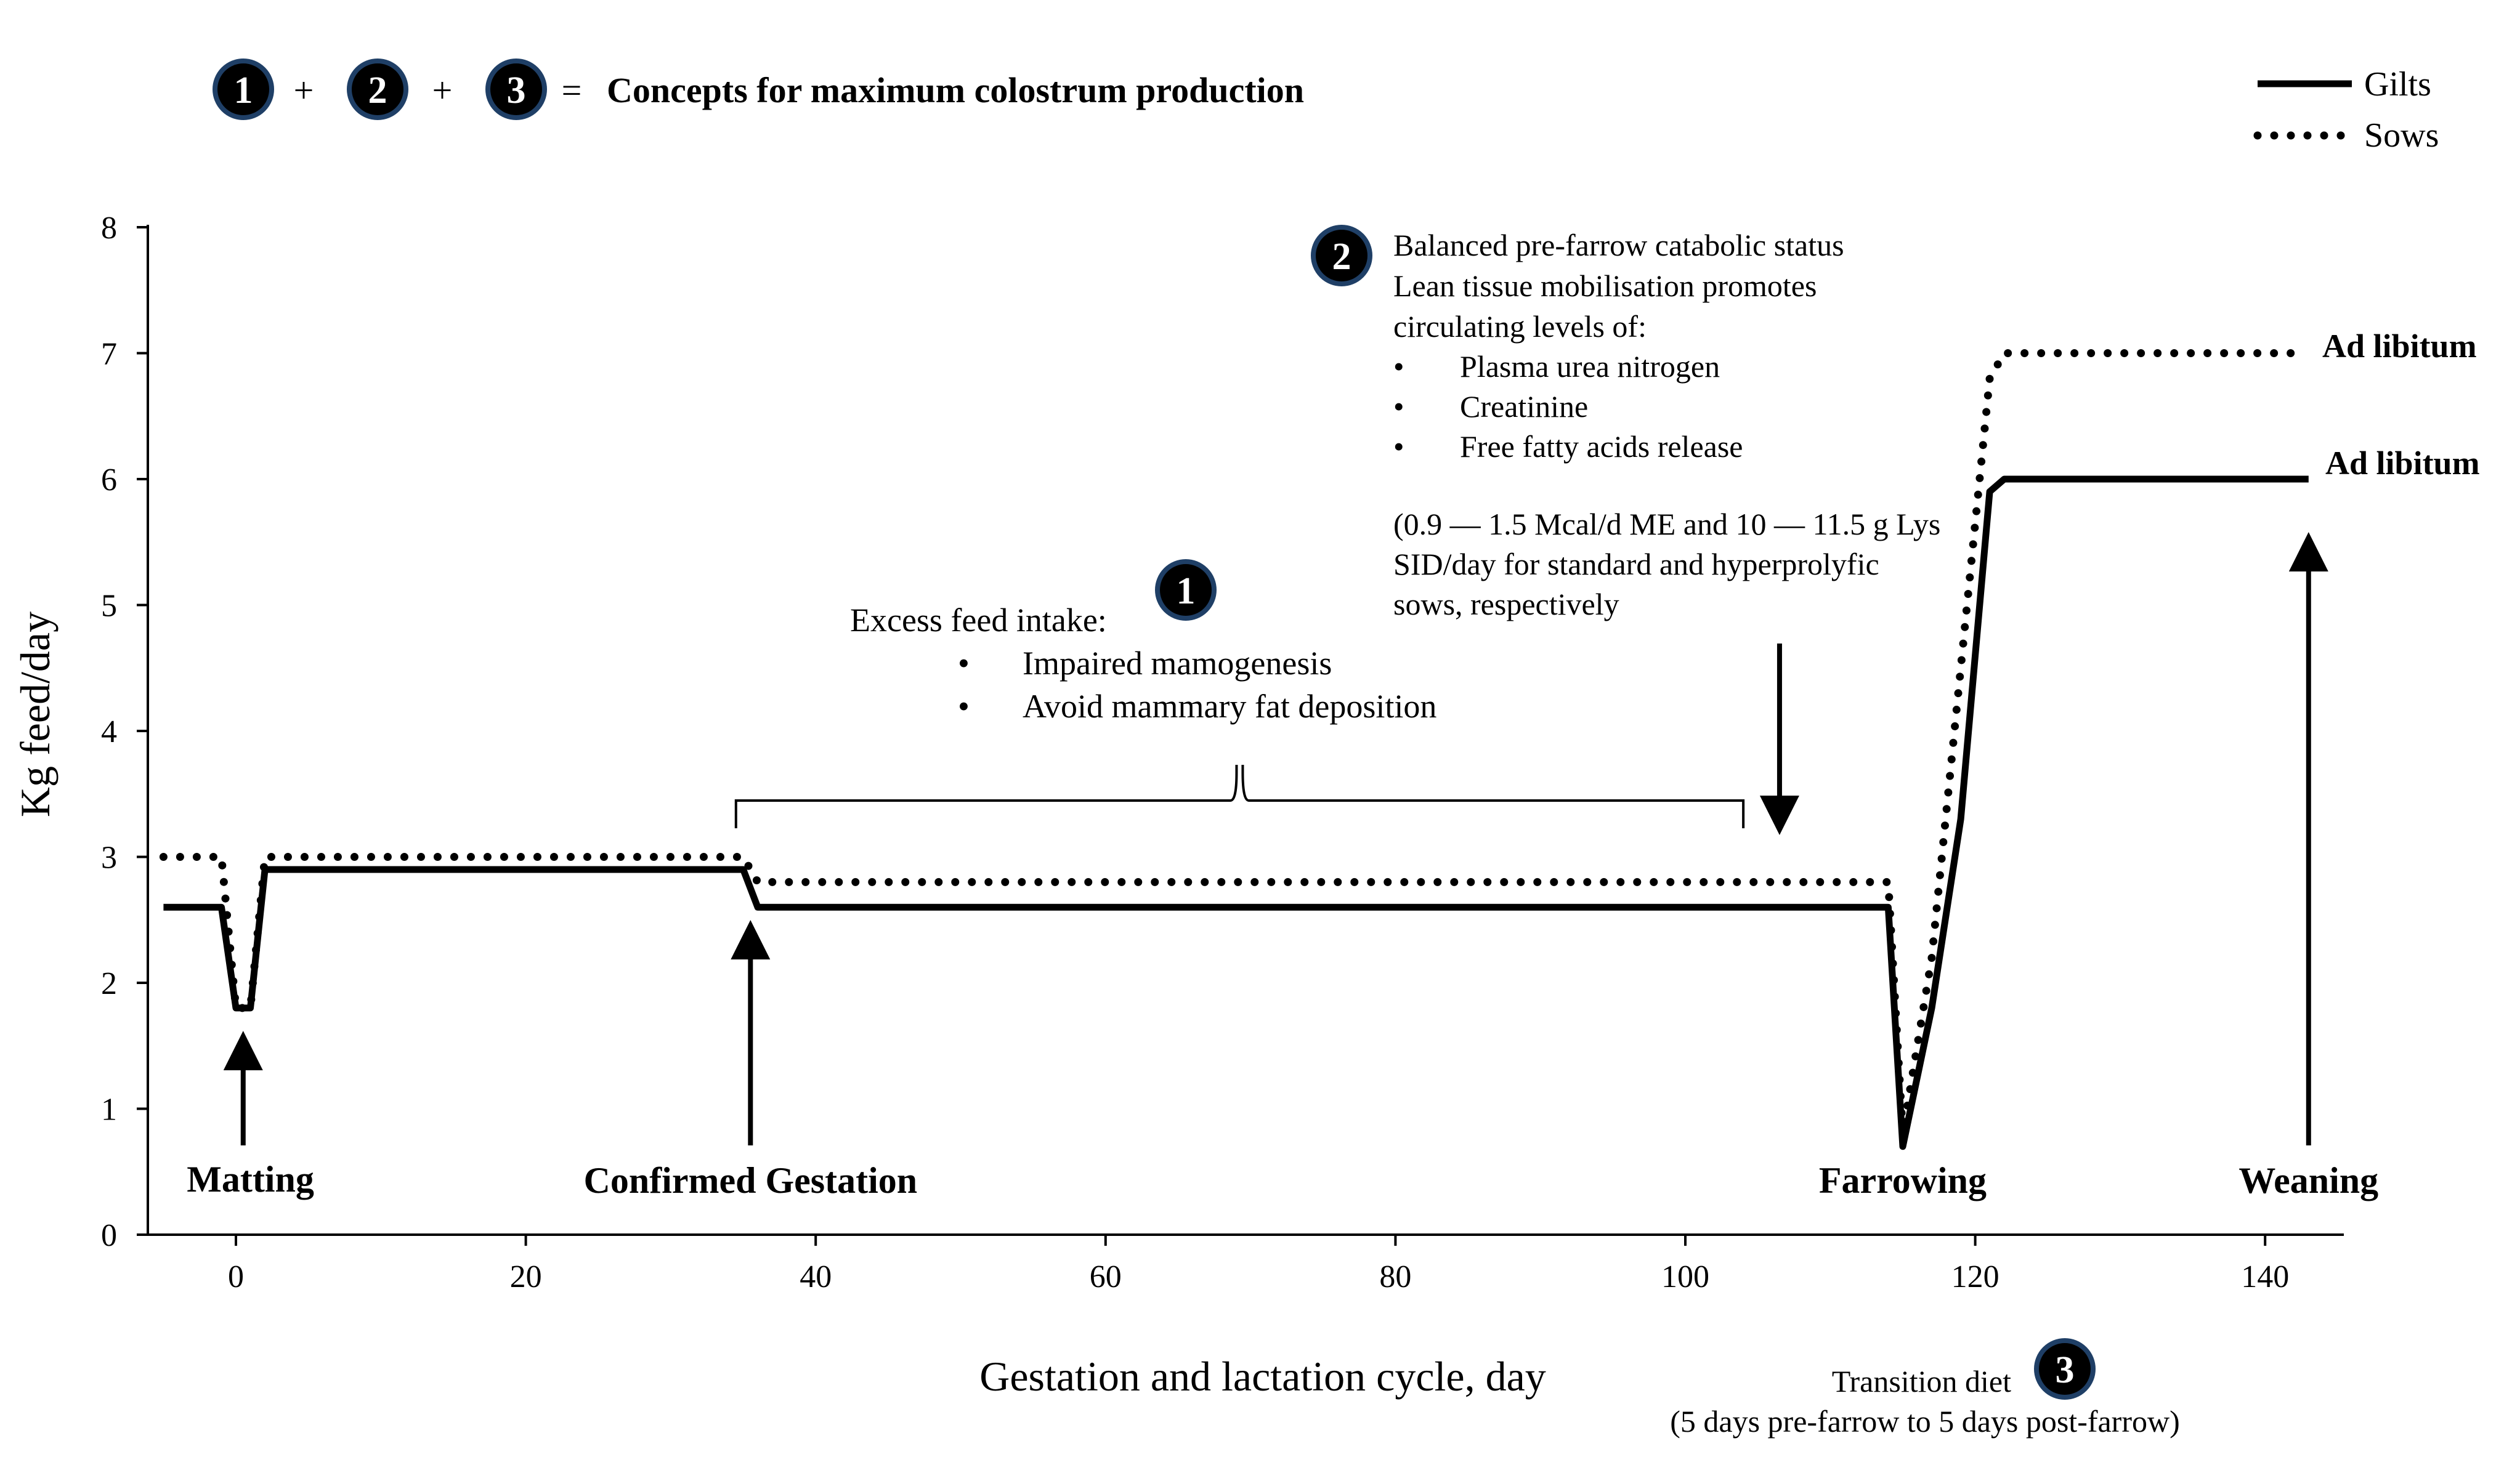  Describe the element at coordinates (751, 1180) in the screenshot. I see `confirmed-gestation-label: Confirmed Gestation` at that location.